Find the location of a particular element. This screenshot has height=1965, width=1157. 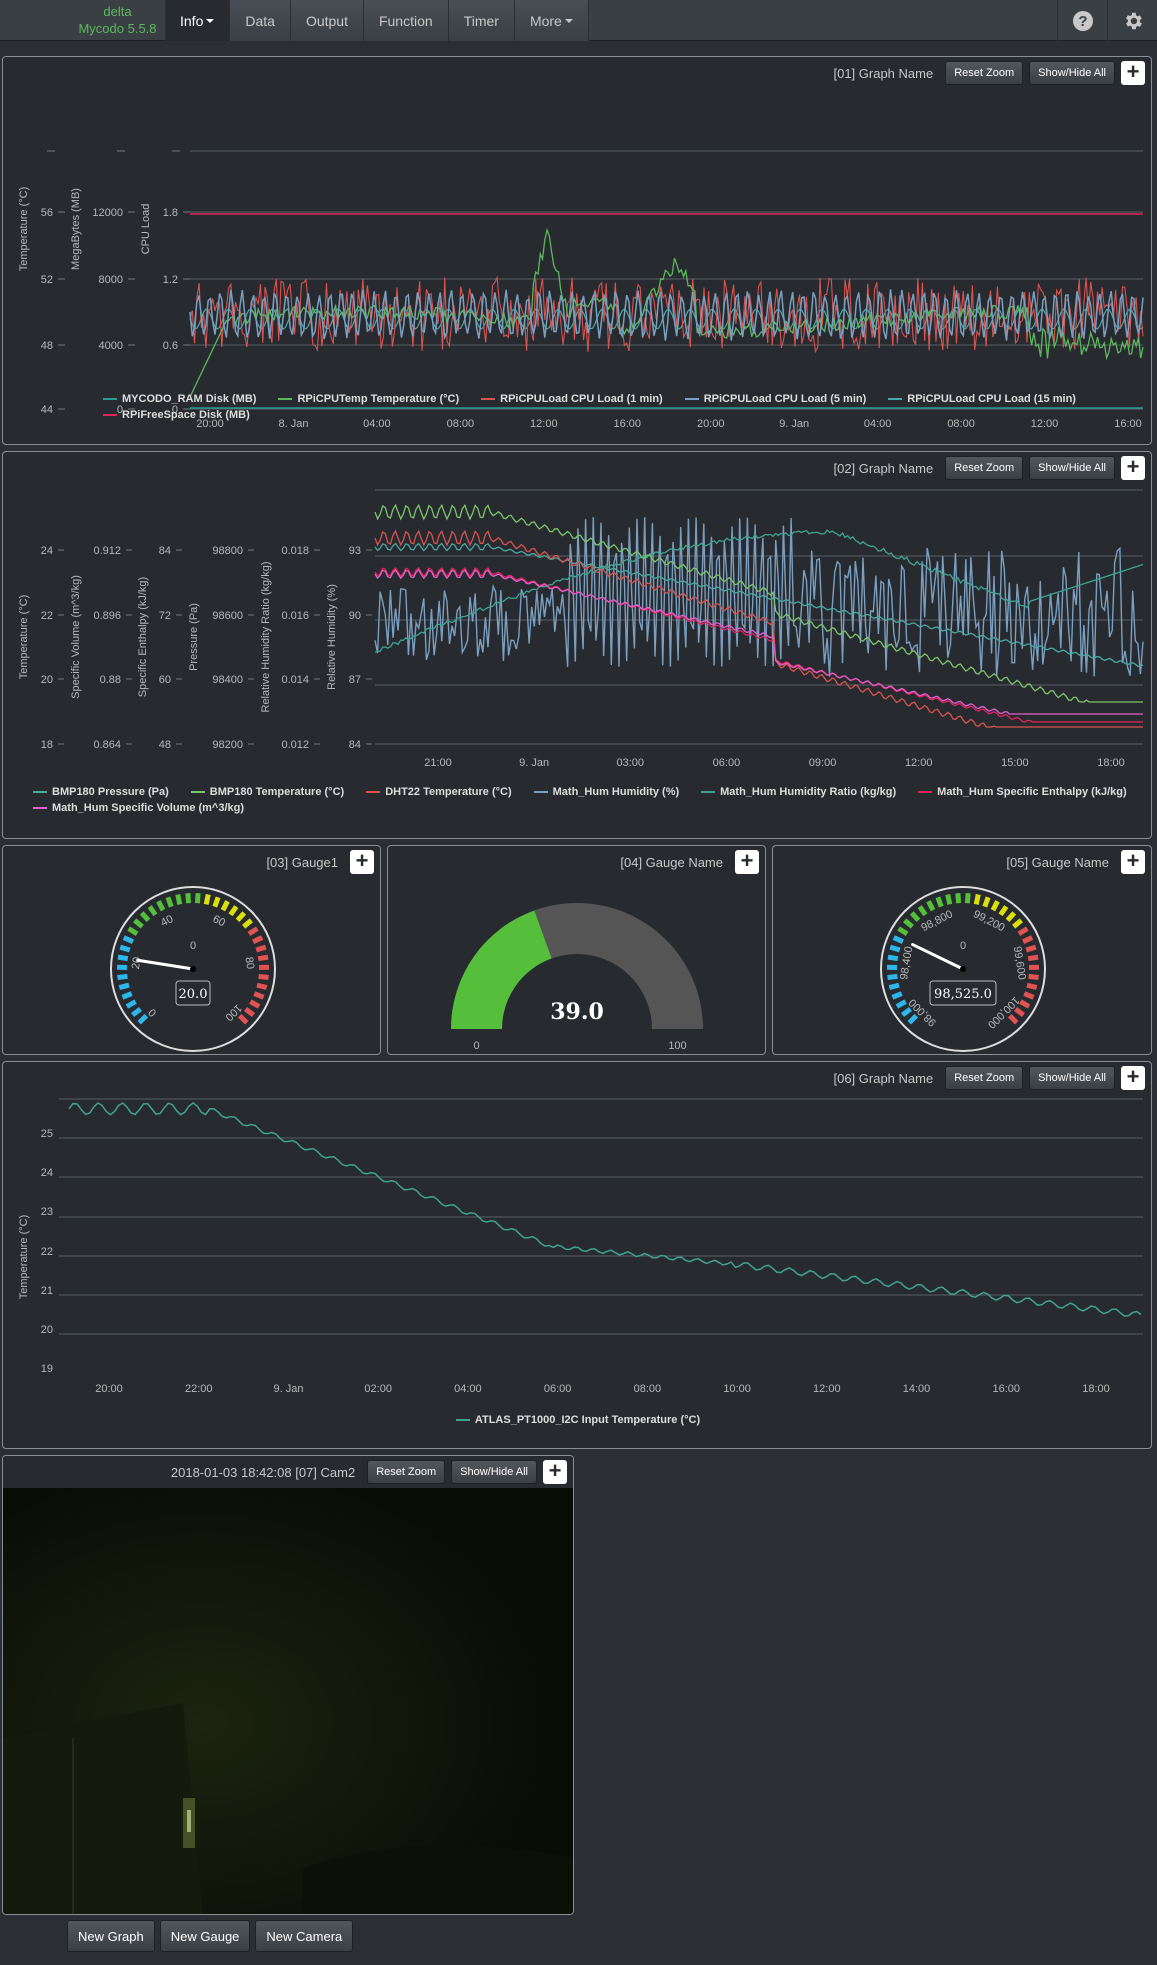

settings-button is located at coordinates (1132, 20).